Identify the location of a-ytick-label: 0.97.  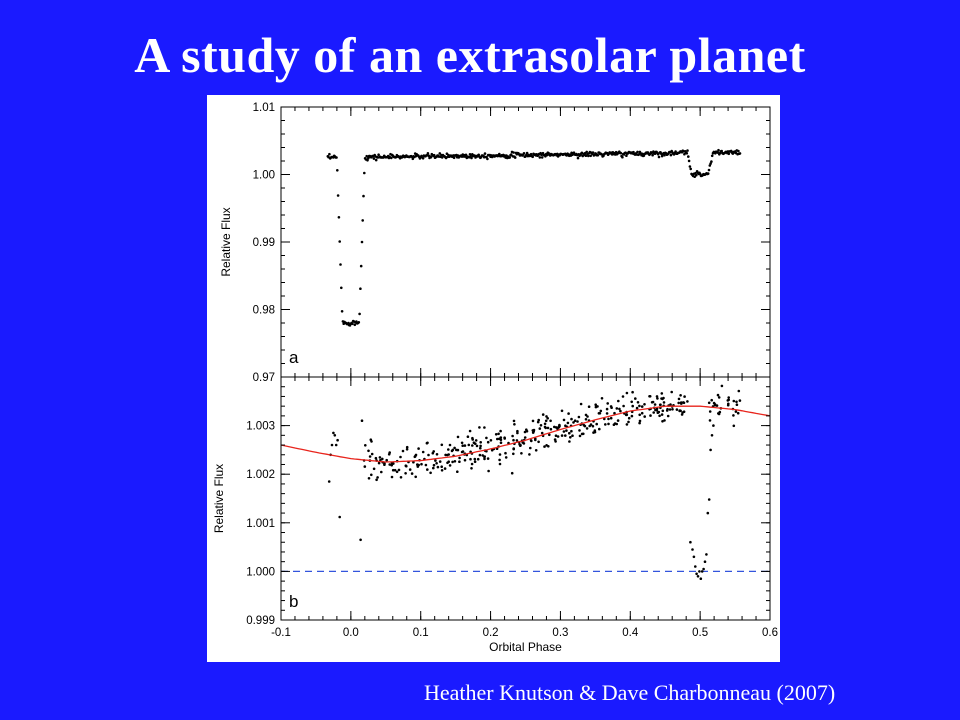
(264, 378).